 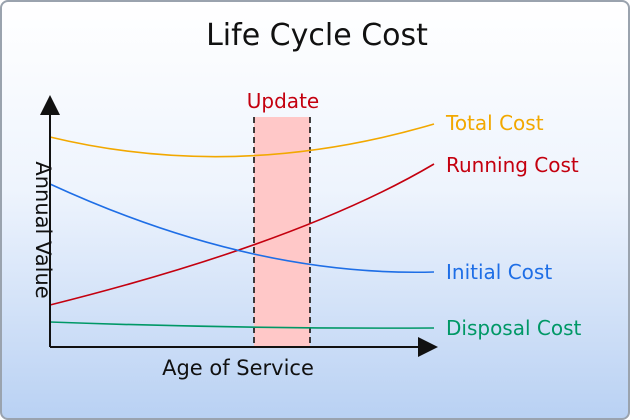 I want to click on initial-cost-label: Initial Cost, so click(x=499, y=272).